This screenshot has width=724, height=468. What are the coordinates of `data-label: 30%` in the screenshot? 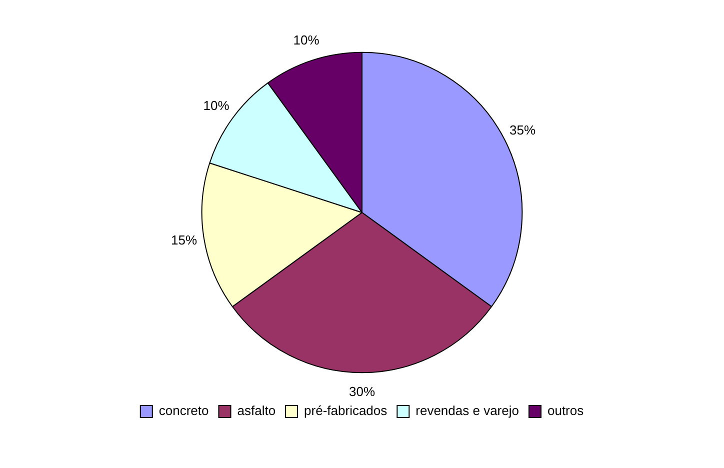 It's located at (362, 392).